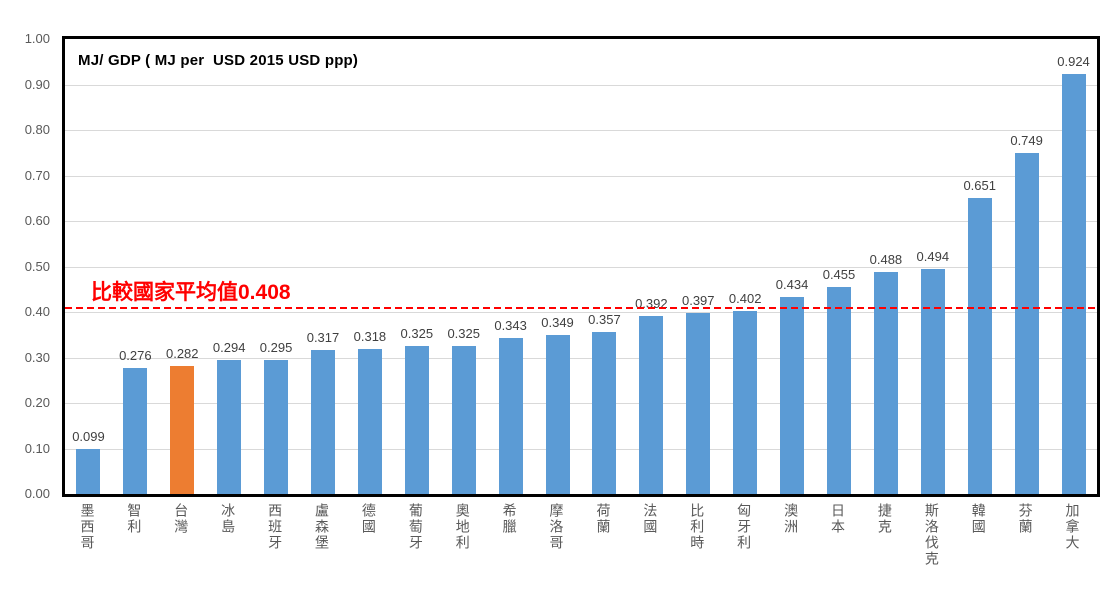 This screenshot has height=606, width=1120. What do you see at coordinates (978, 519) in the screenshot?
I see `category-label: 韓國` at bounding box center [978, 519].